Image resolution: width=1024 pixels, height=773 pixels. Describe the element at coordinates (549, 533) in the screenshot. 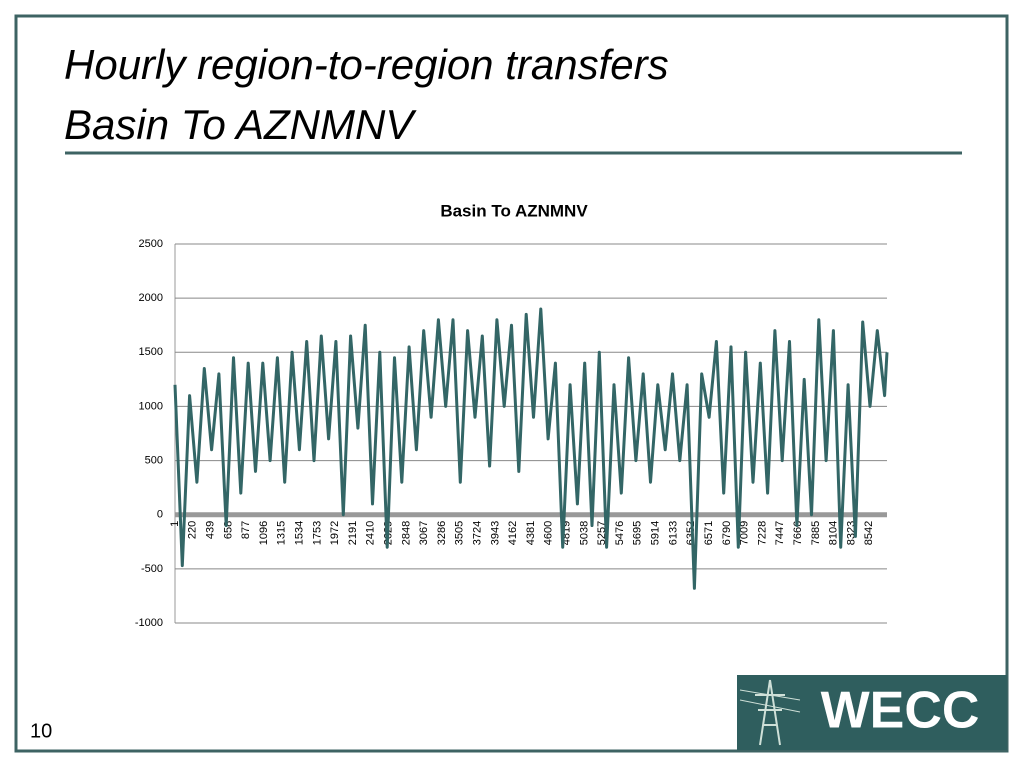

I see `x-tick-label: 4600` at that location.